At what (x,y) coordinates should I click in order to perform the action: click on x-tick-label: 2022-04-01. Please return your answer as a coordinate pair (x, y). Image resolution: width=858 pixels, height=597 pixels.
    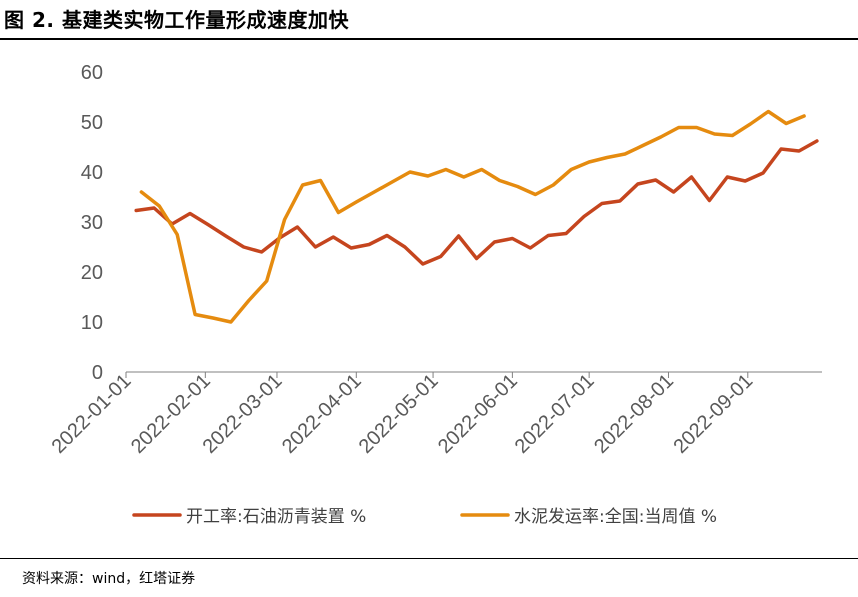
    Looking at the image, I should click on (322, 414).